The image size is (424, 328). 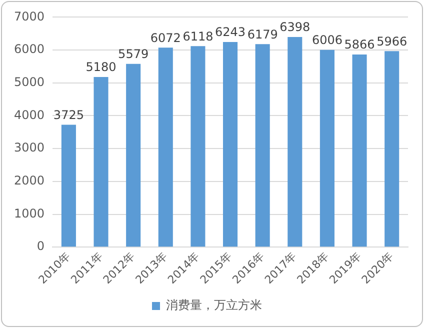 What do you see at coordinates (29, 115) in the screenshot?
I see `y-tick-label: 4000` at bounding box center [29, 115].